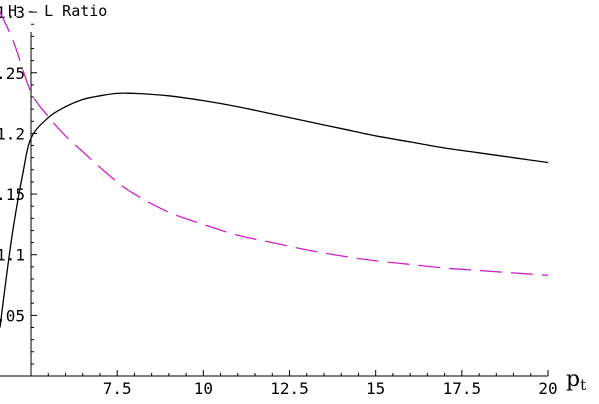 This screenshot has width=599, height=404. I want to click on x-tick-label: 12.5, so click(289, 388).